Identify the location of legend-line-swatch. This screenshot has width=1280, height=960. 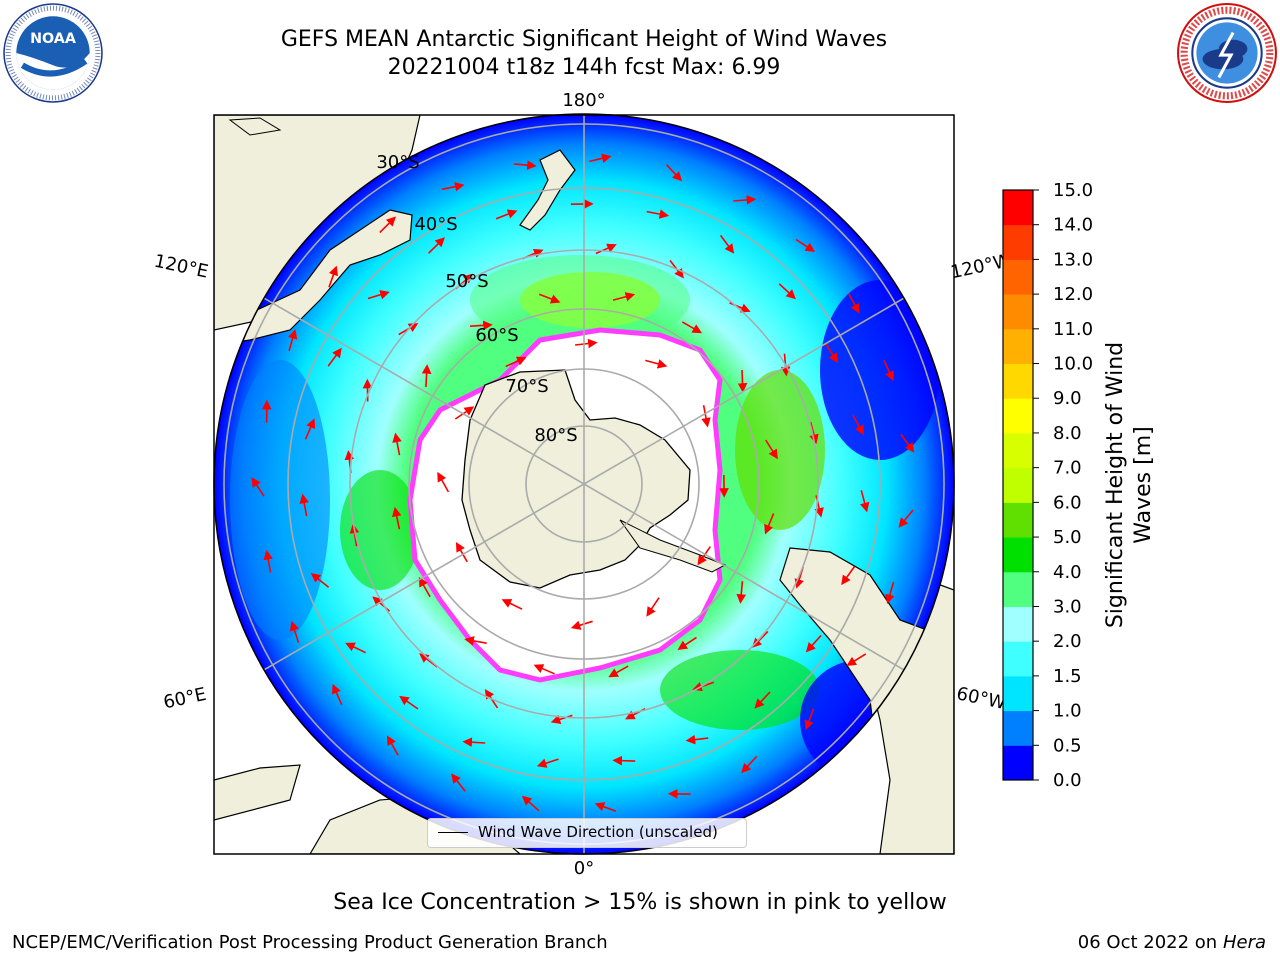
(453, 832).